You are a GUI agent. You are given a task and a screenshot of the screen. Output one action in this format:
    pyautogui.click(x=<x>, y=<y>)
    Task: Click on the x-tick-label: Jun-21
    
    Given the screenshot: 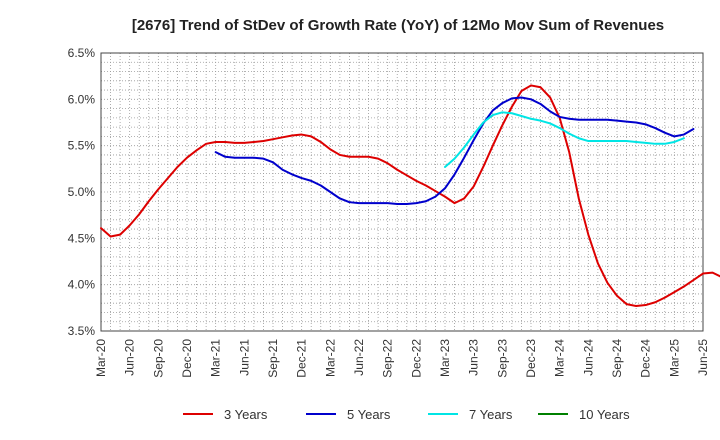 What is the action you would take?
    pyautogui.click(x=244, y=357)
    